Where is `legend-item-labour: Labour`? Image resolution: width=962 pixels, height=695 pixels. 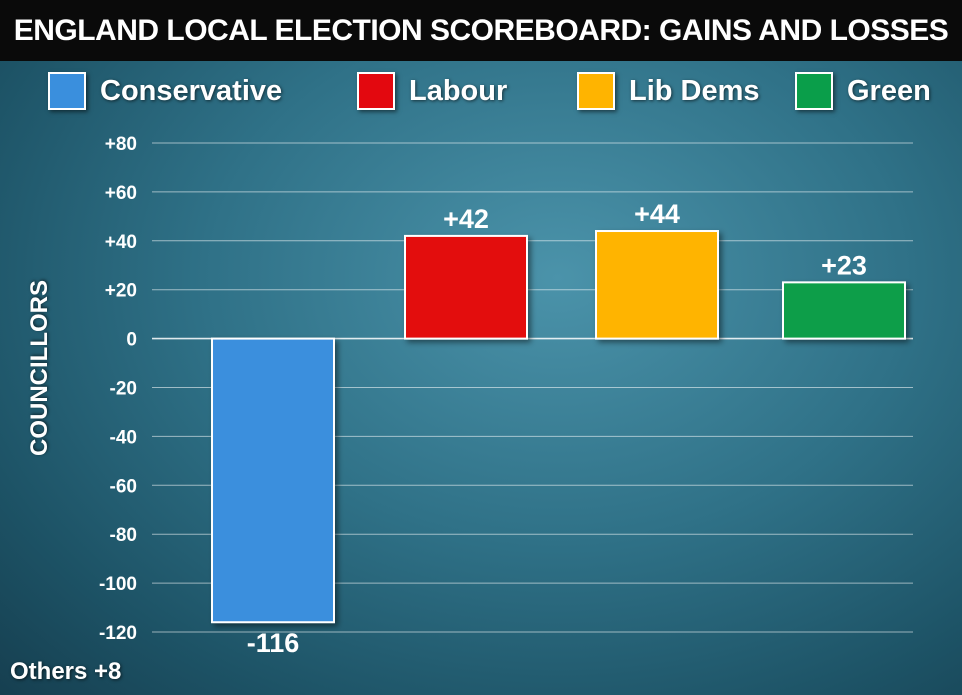 legend-item-labour: Labour is located at coordinates (432, 91).